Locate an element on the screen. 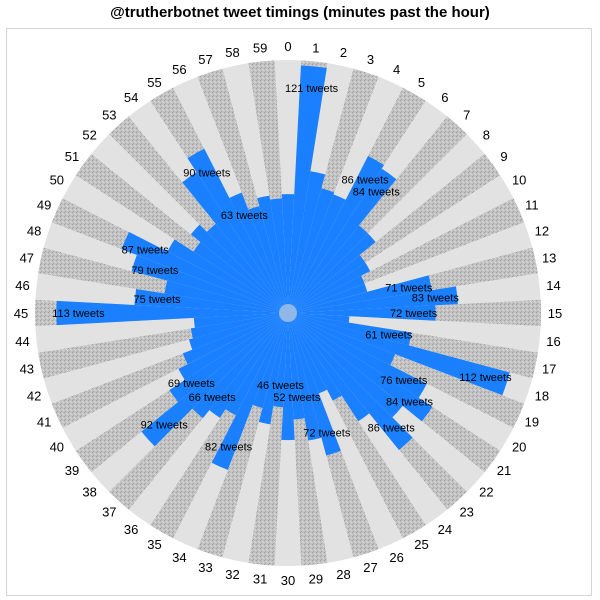 This screenshot has height=600, width=600. minute-label-50: 50 is located at coordinates (57, 180).